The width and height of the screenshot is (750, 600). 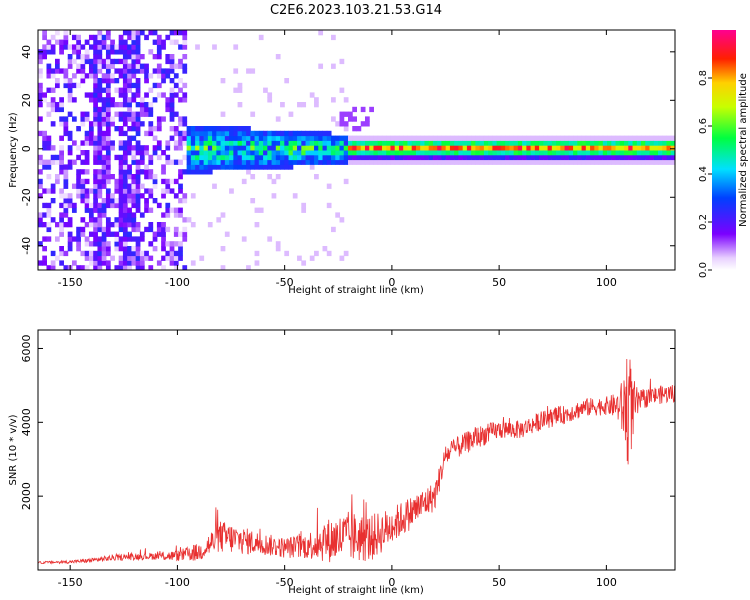 What do you see at coordinates (70, 282) in the screenshot?
I see `spectrogram-xtick-label: -150` at bounding box center [70, 282].